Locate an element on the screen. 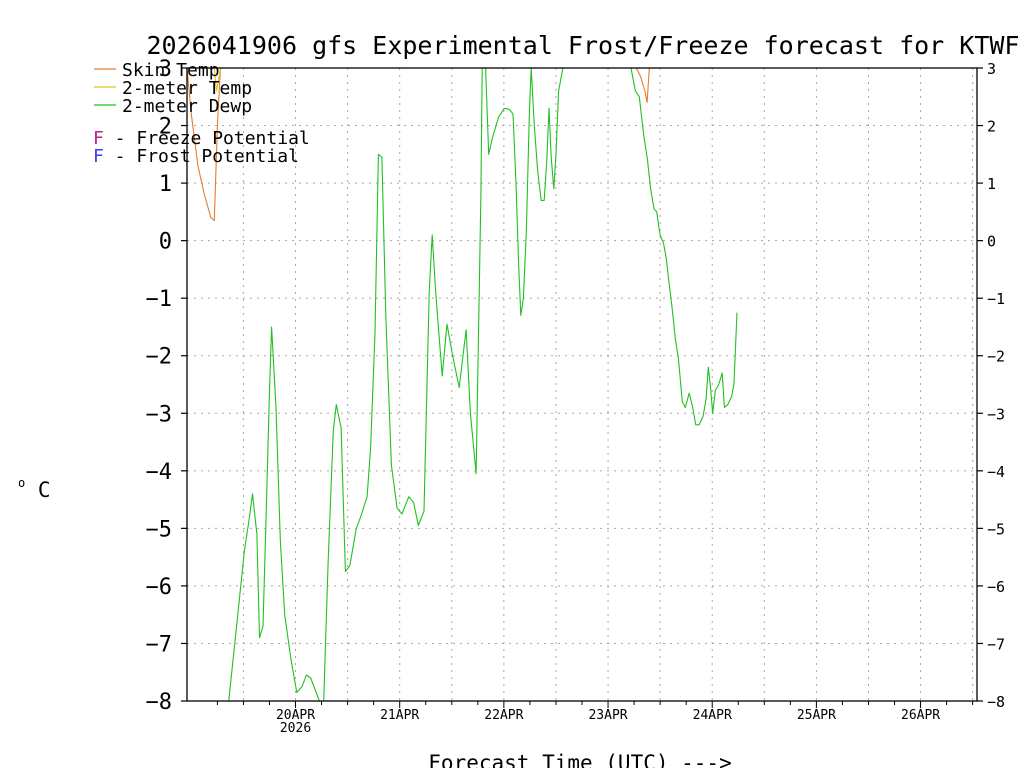  y-tick-label-left: −5 is located at coordinates (159, 529).